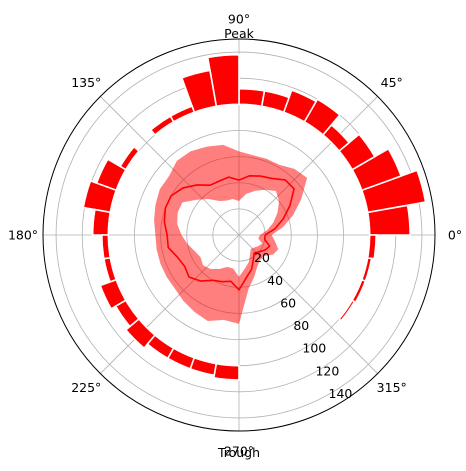 The width and height of the screenshot is (466, 471). I want to click on line-layer, so click(229, 233).